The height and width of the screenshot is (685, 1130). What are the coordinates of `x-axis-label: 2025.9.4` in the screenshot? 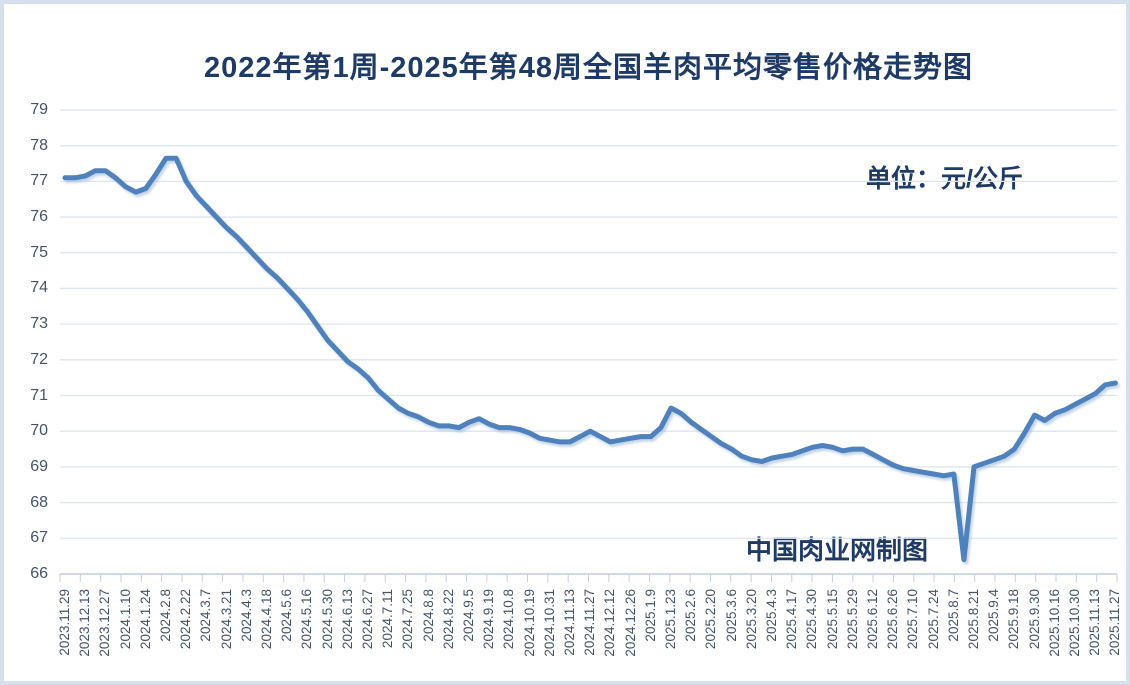 It's located at (994, 615).